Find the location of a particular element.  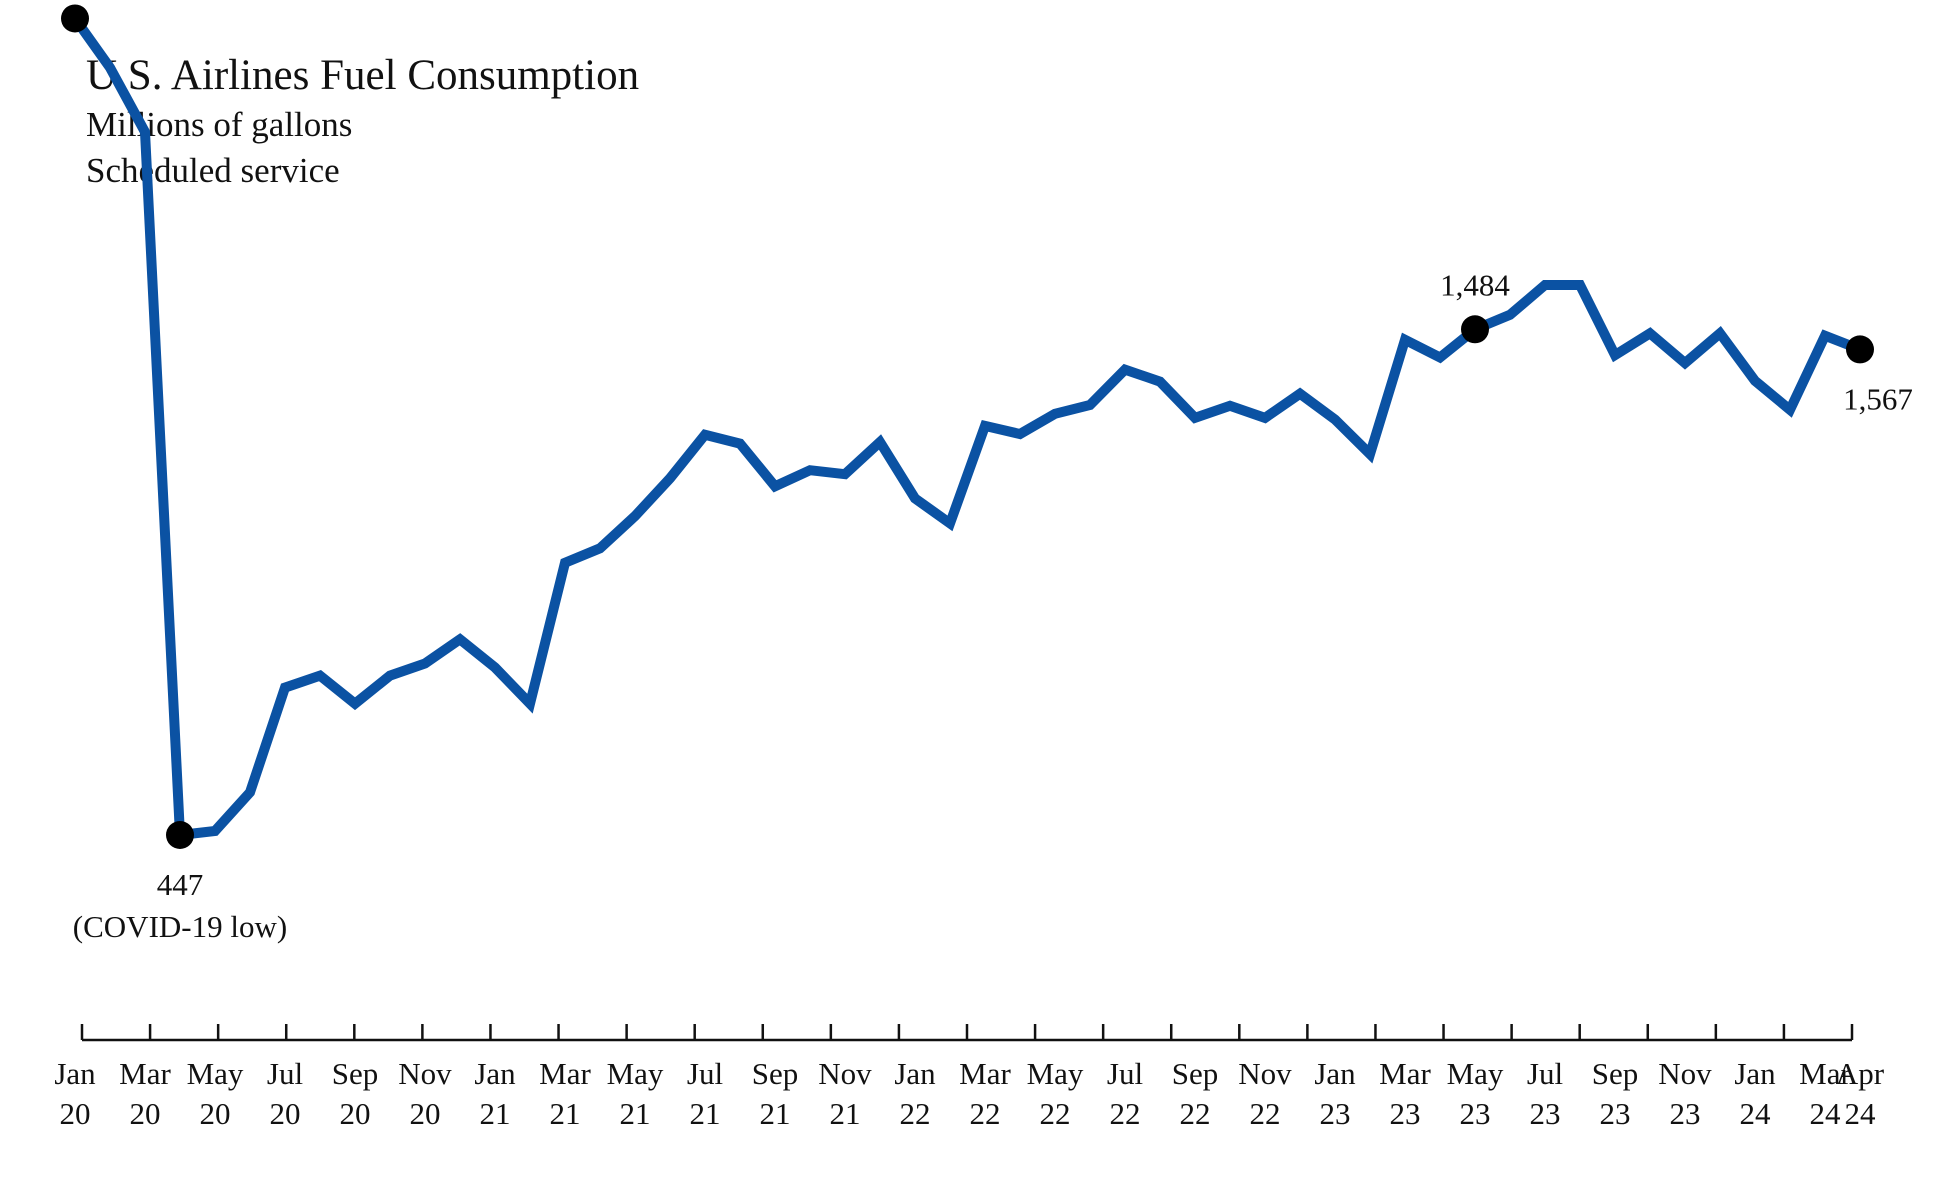

x-tick-label-month: Apr is located at coordinates (1860, 1073).